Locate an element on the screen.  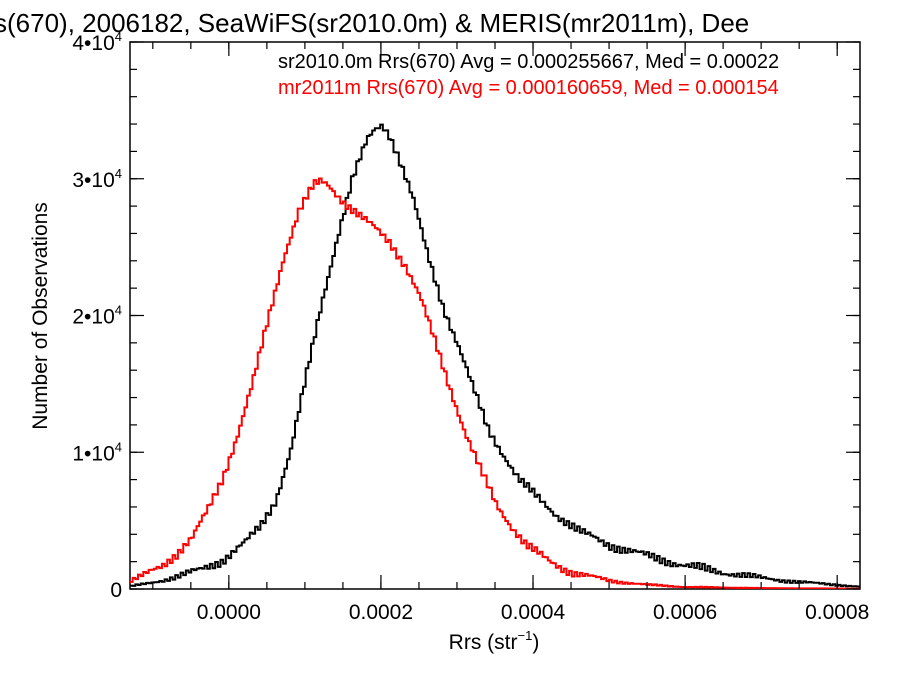
x-tick-label: 0.0008 is located at coordinates (837, 612).